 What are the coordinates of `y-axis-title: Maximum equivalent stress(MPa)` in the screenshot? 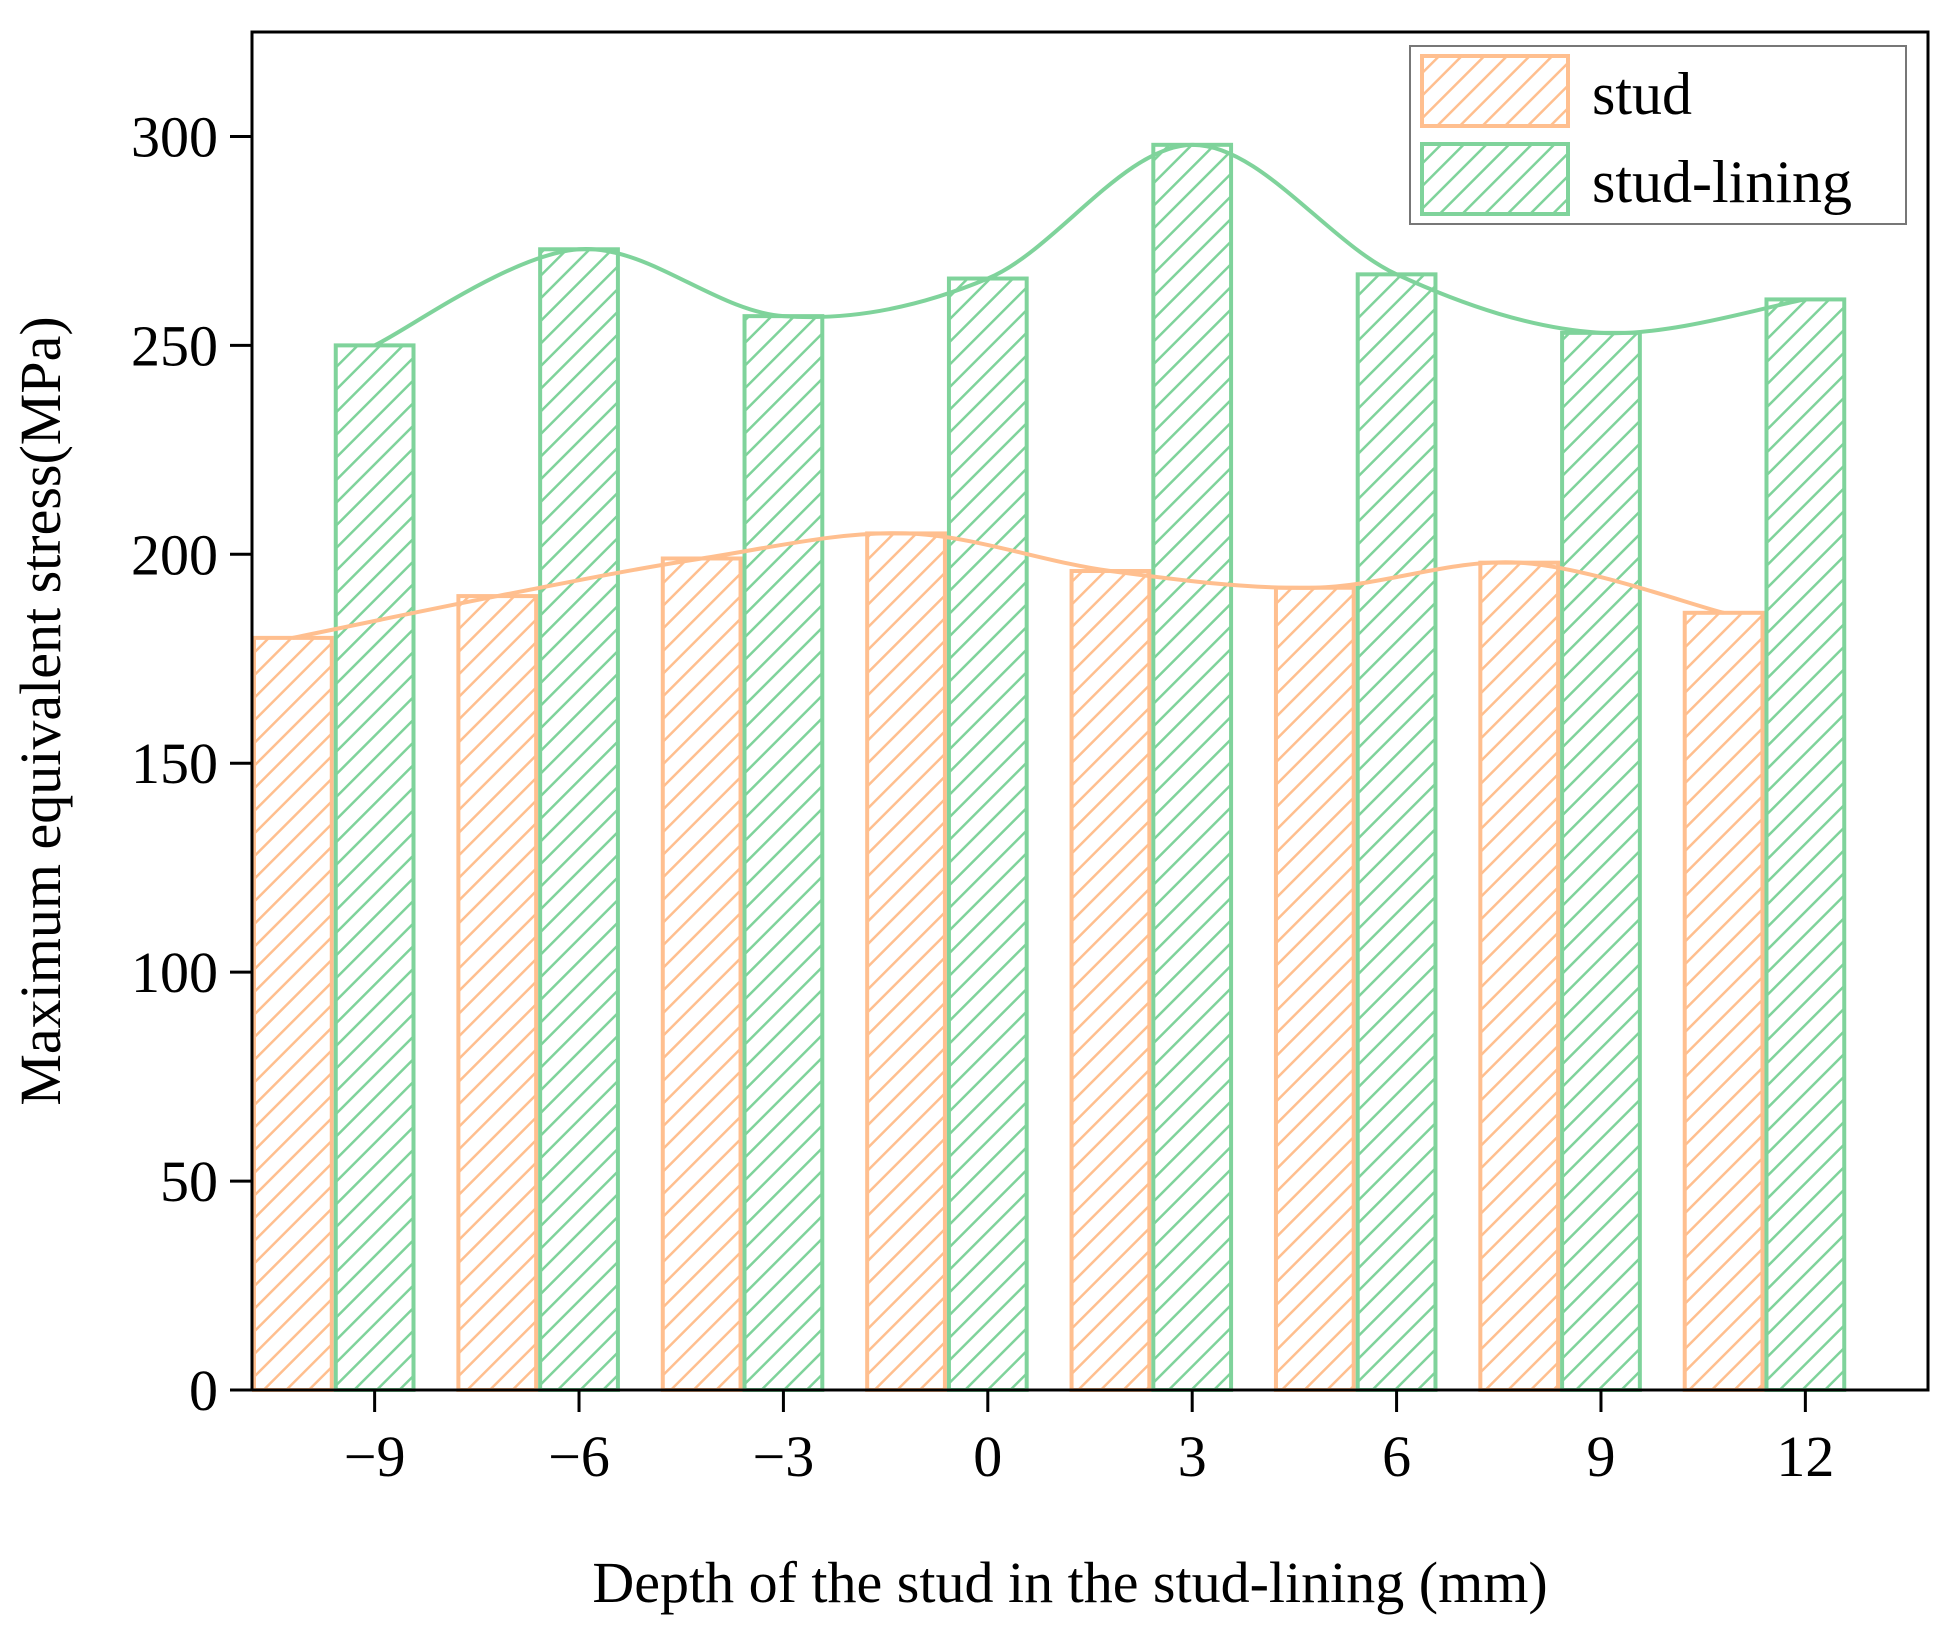 It's located at (40, 710).